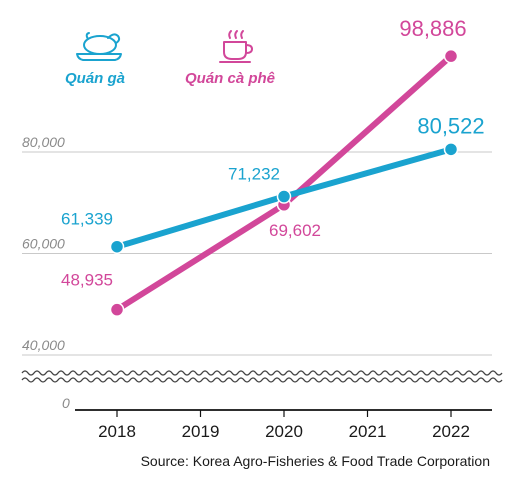  Describe the element at coordinates (284, 431) in the screenshot. I see `x-tick-label: 2020` at that location.